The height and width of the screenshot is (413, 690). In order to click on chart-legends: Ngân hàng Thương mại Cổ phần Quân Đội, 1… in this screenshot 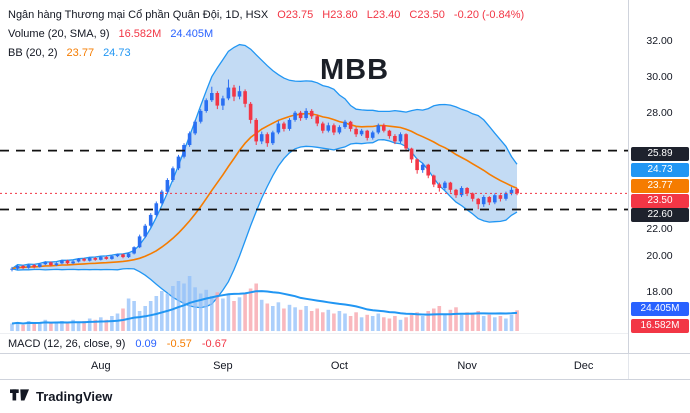, I will do `click(266, 33)`.